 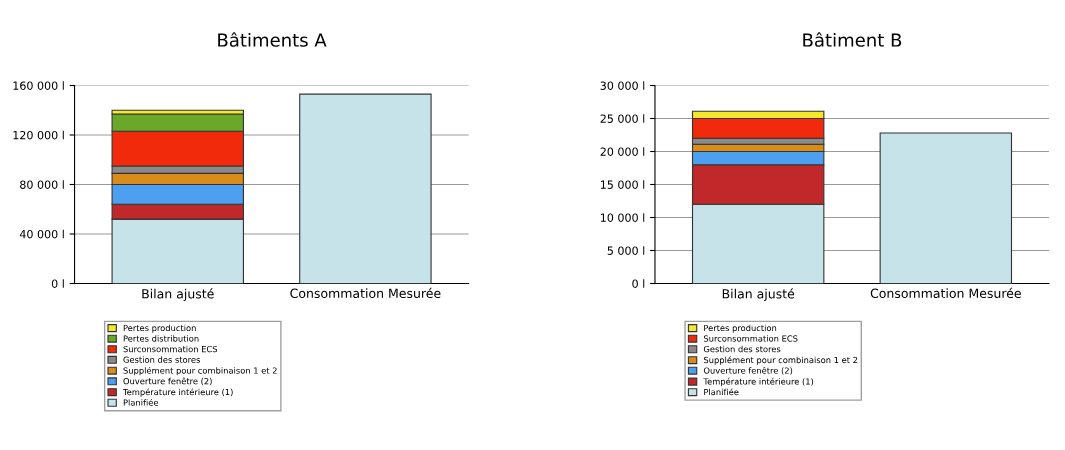 What do you see at coordinates (42, 184) in the screenshot?
I see `y-tick-label: 80 000 l` at bounding box center [42, 184].